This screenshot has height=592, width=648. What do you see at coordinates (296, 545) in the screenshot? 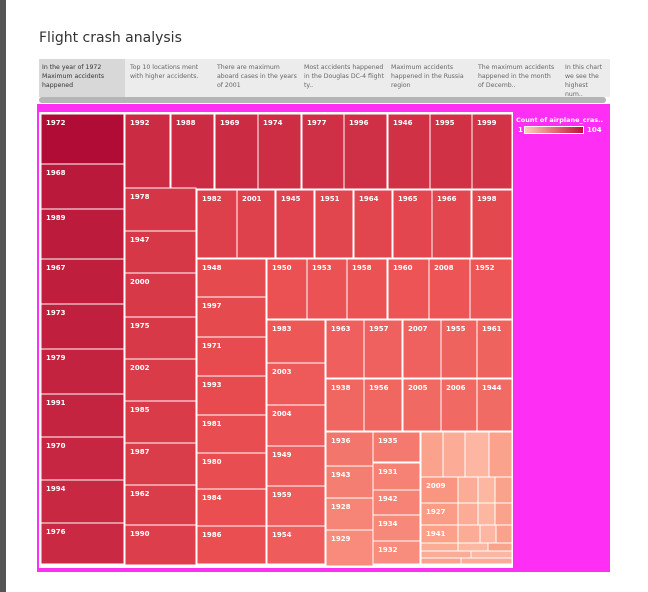
I see `treemap-cell-1954` at bounding box center [296, 545].